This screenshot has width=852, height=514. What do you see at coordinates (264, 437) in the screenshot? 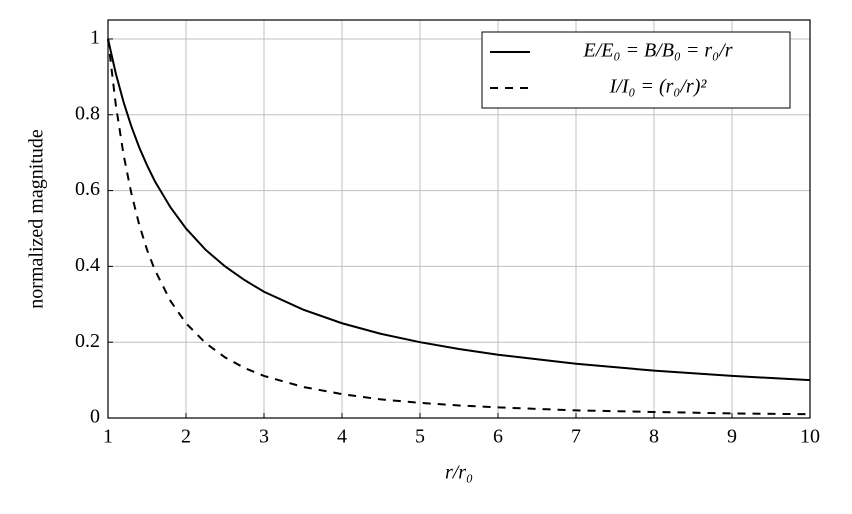
I see `x-tick-label: 3` at bounding box center [264, 437].